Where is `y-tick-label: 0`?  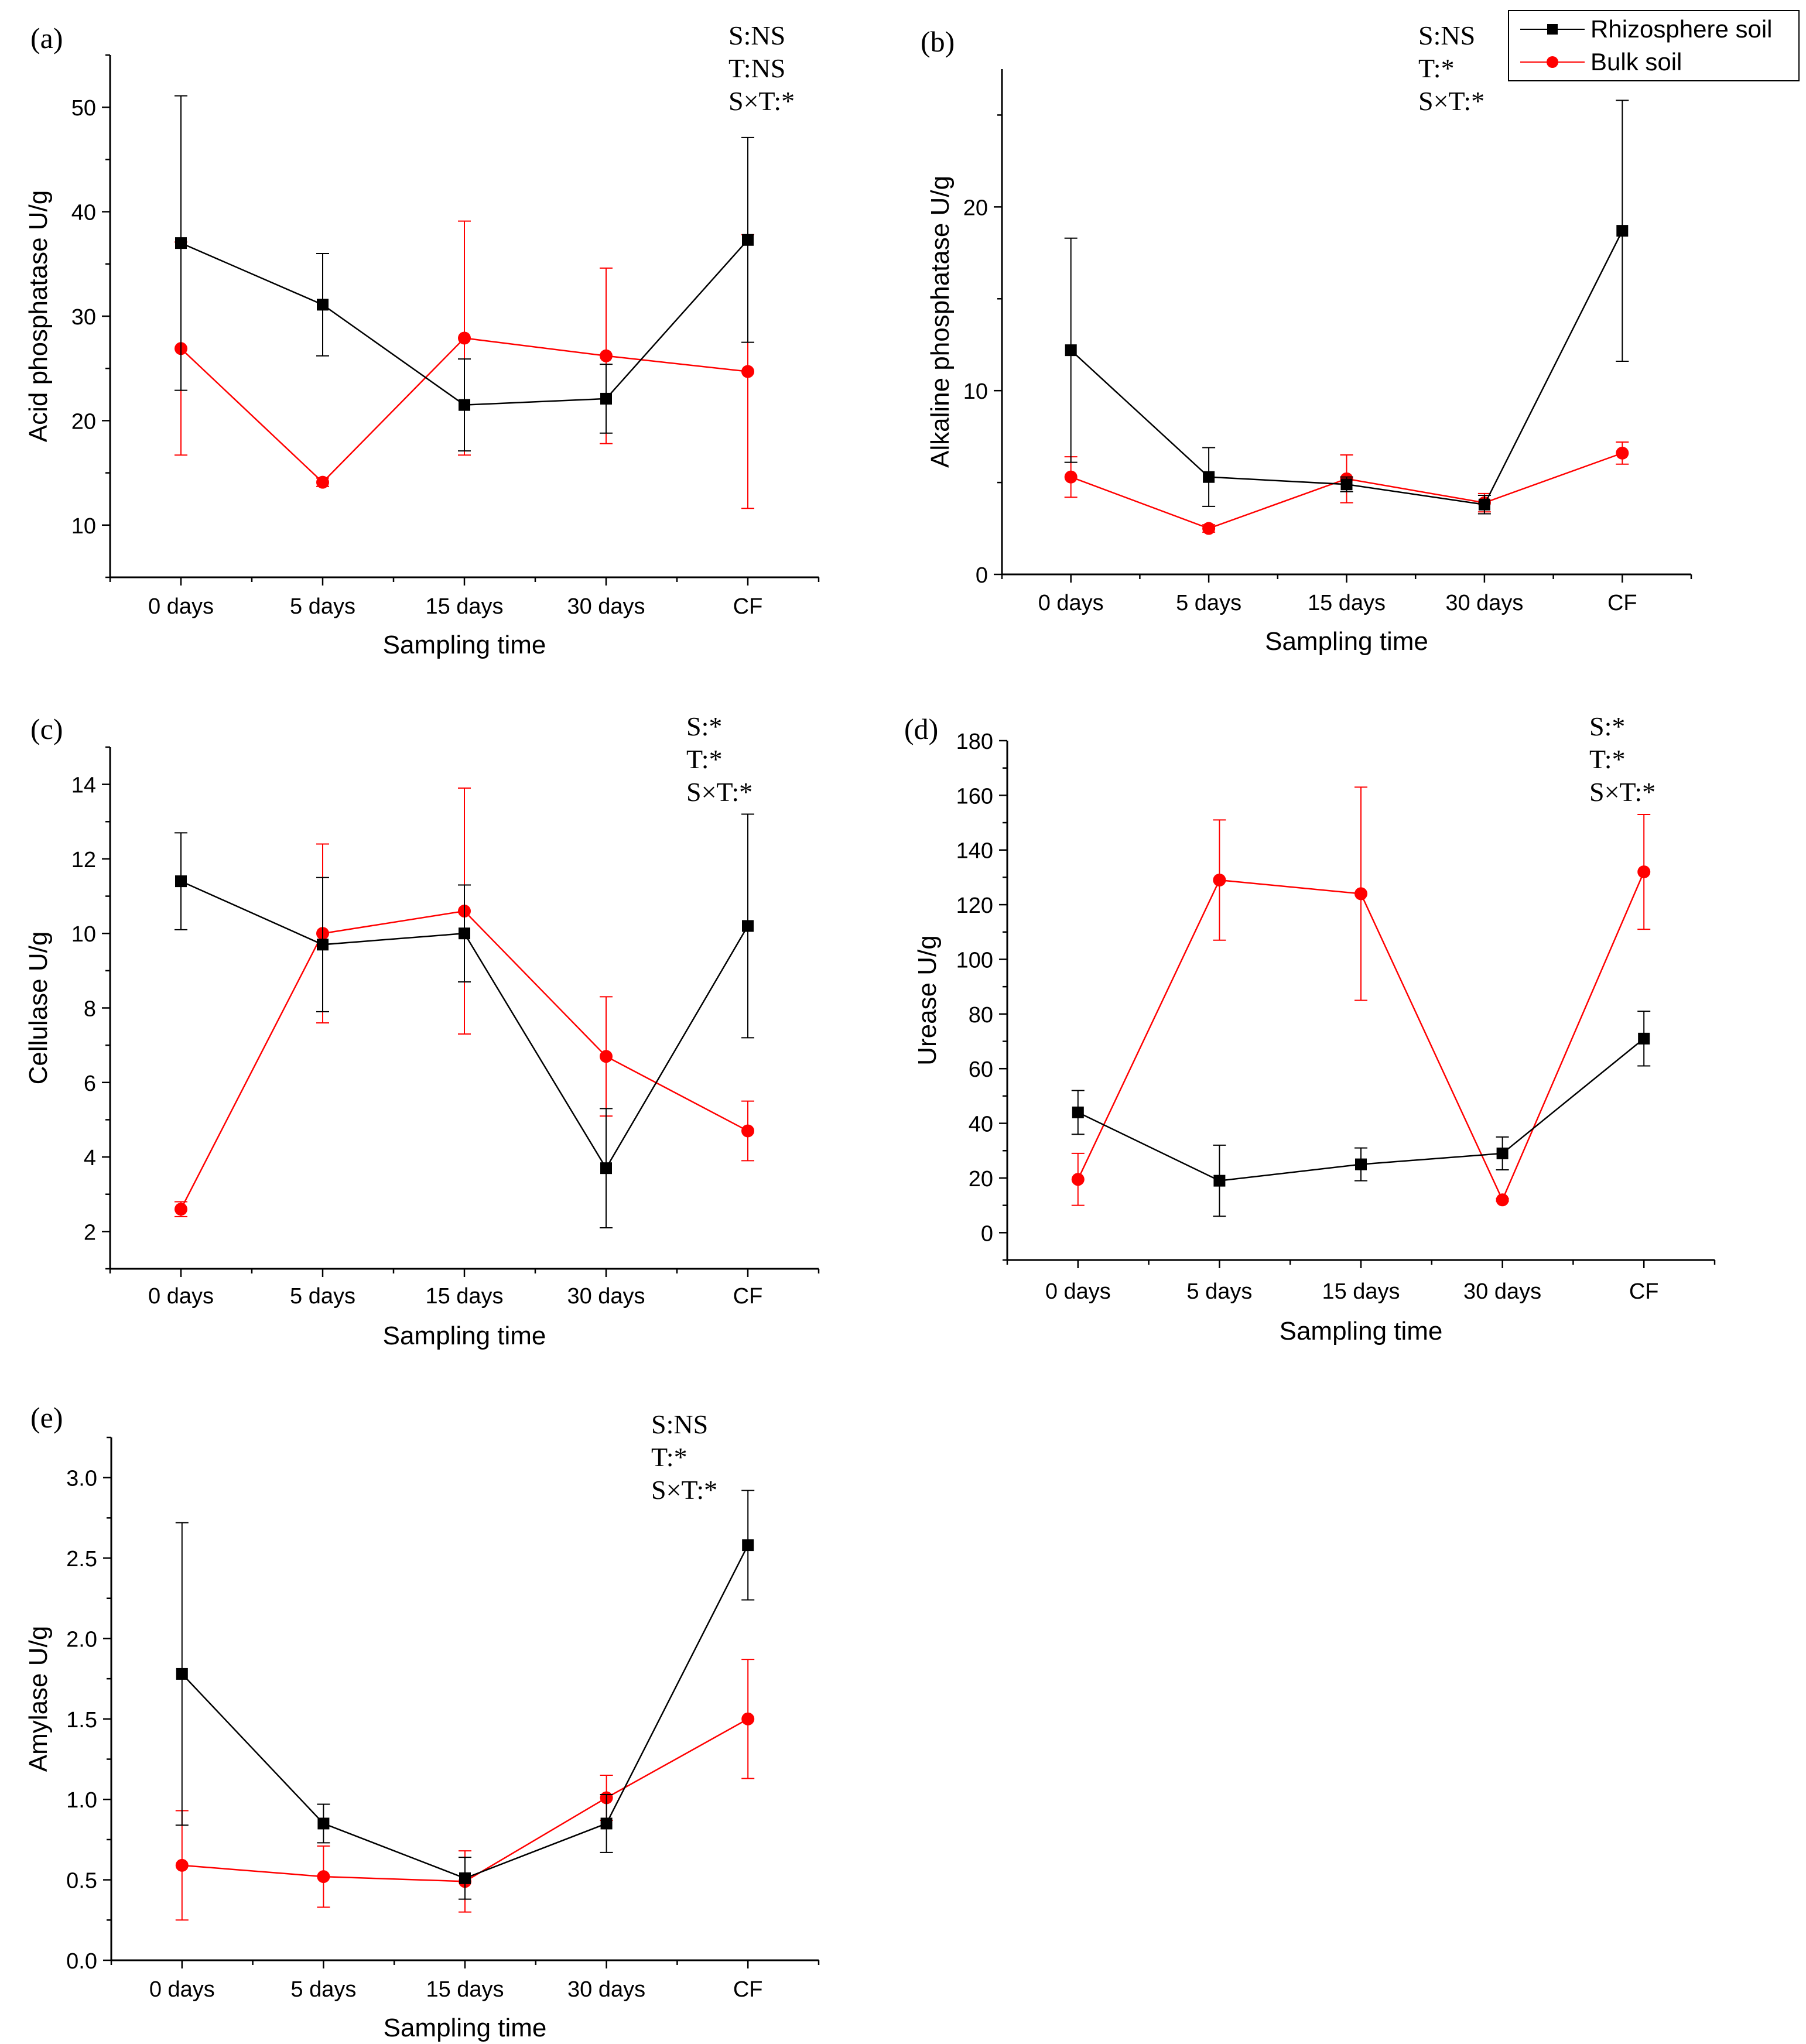
y-tick-label: 0 is located at coordinates (982, 576).